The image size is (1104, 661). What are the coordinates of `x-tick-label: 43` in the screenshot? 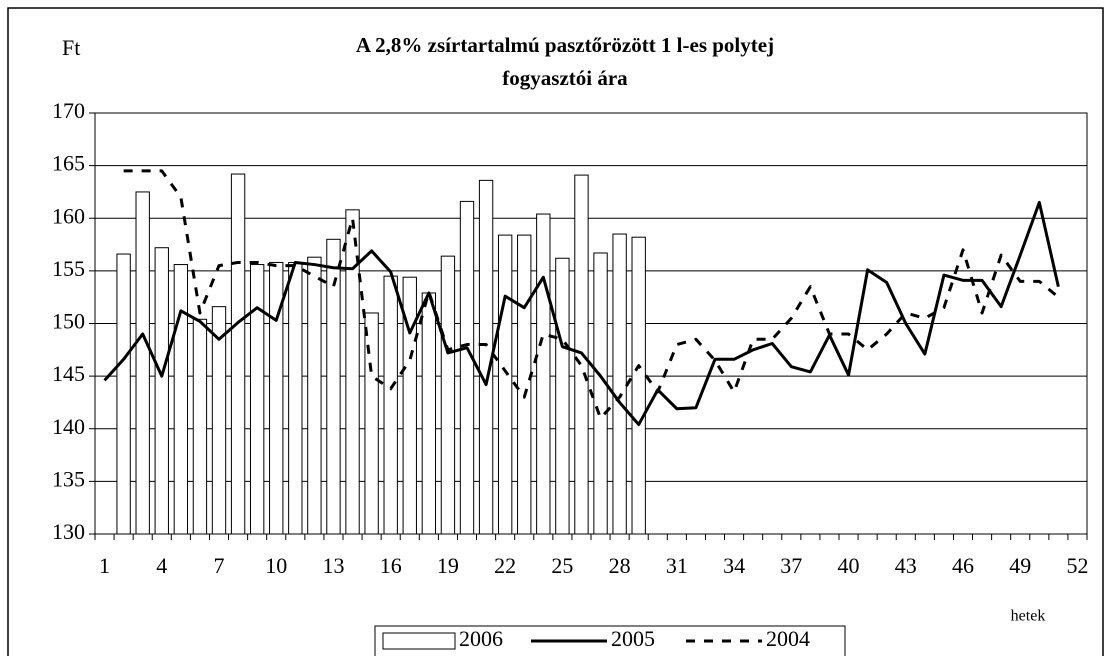 It's located at (906, 565).